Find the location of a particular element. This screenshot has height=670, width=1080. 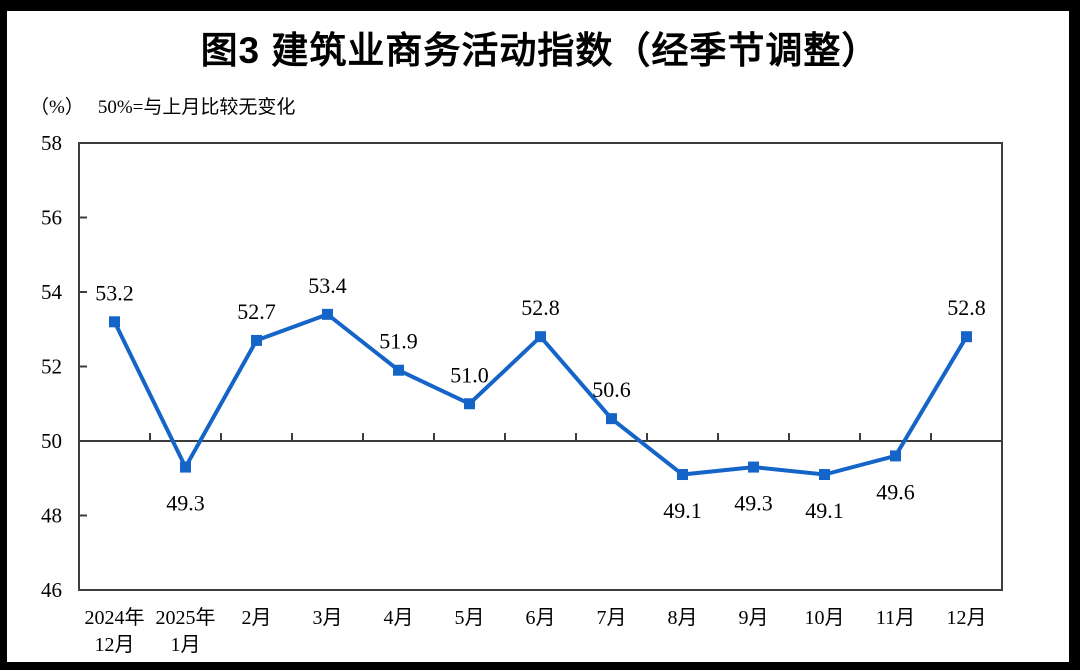

page-border-top is located at coordinates (540, 5).